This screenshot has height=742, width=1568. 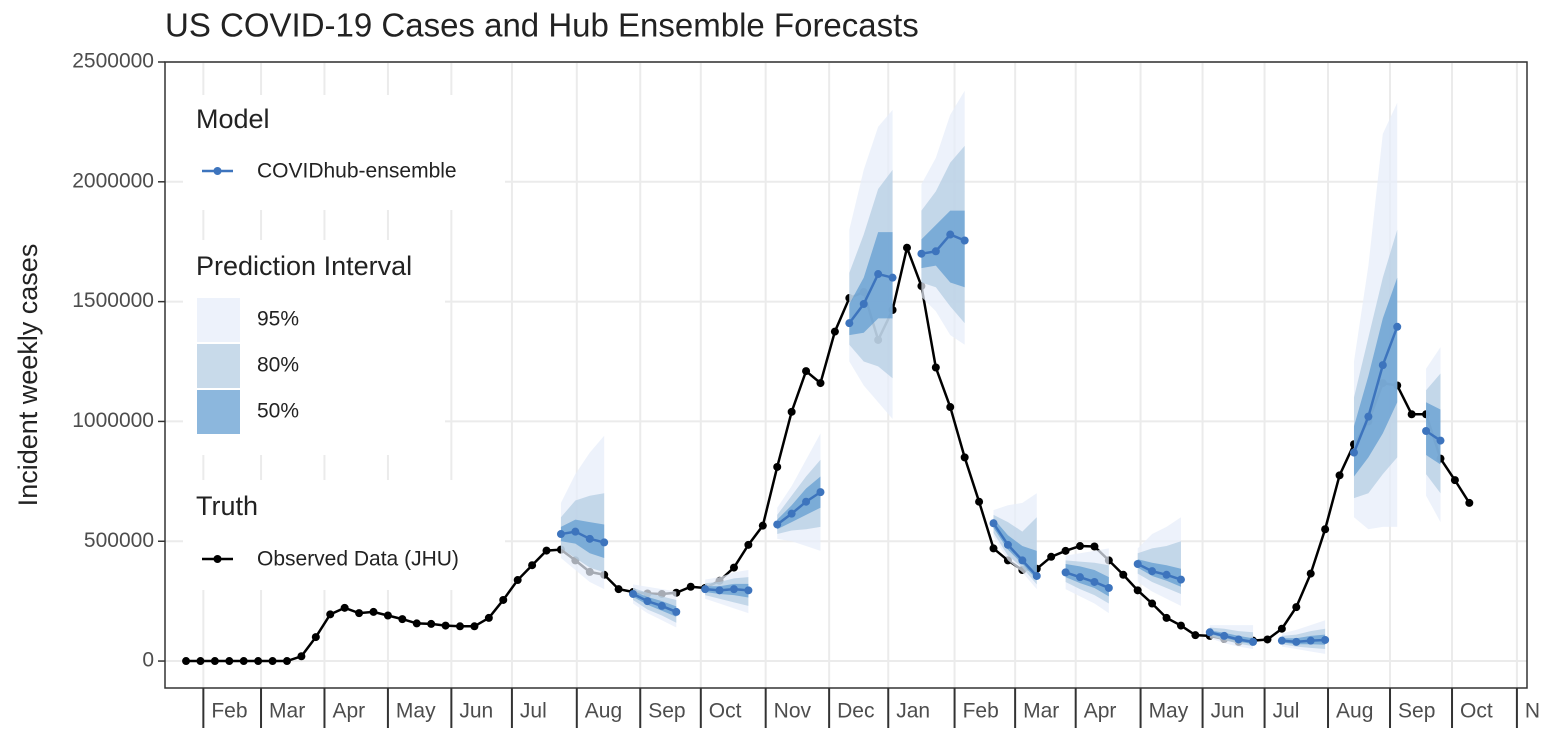 What do you see at coordinates (1041, 711) in the screenshot?
I see `x-tick-label: Mar` at bounding box center [1041, 711].